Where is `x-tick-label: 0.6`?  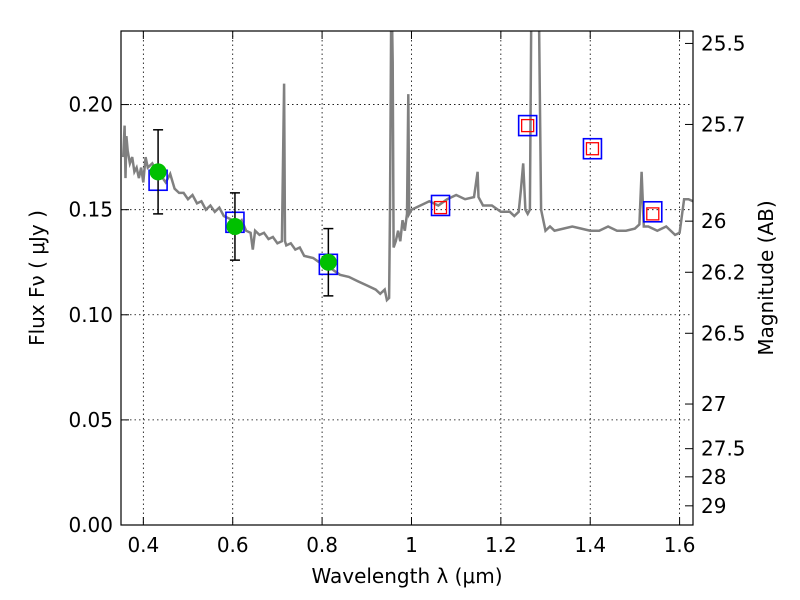
x-tick-label: 0.6 is located at coordinates (233, 545).